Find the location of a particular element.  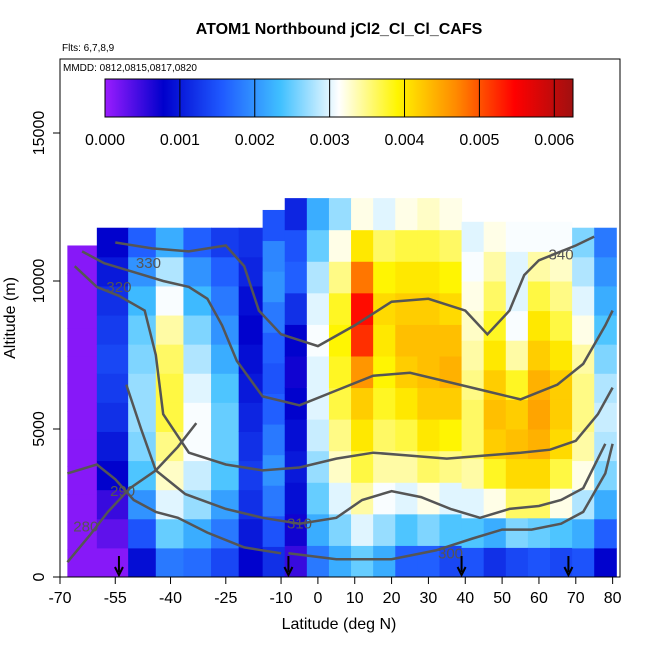

y-axis: 0 5000 10000 15000 is located at coordinates (45, 346).